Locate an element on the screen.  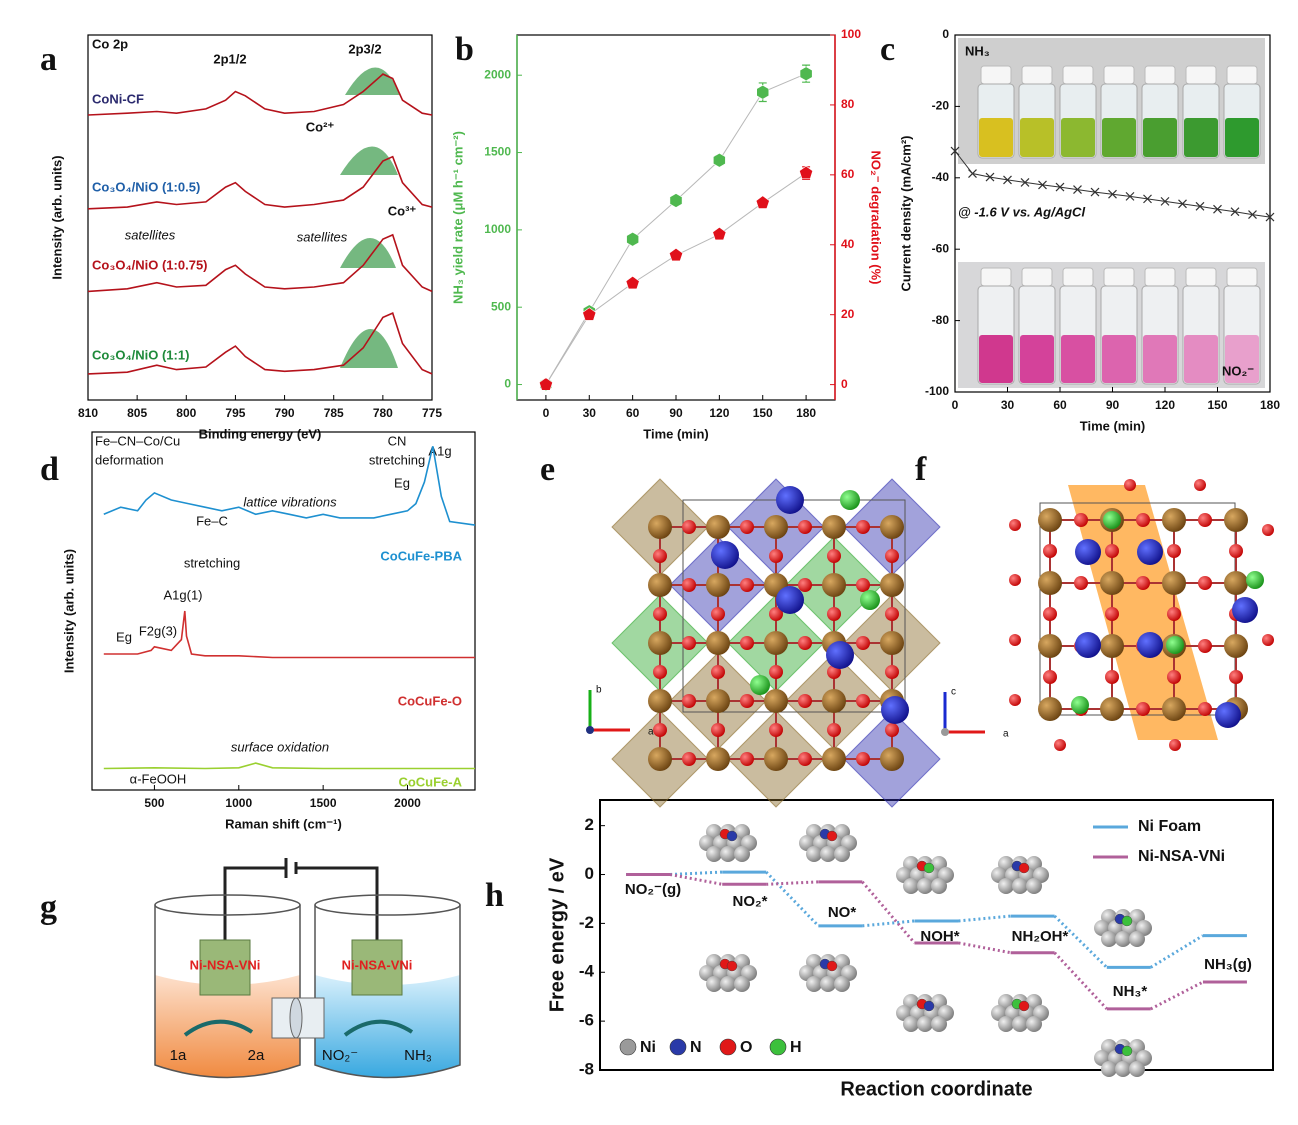
panel-label: b is located at coordinates (464, 49).